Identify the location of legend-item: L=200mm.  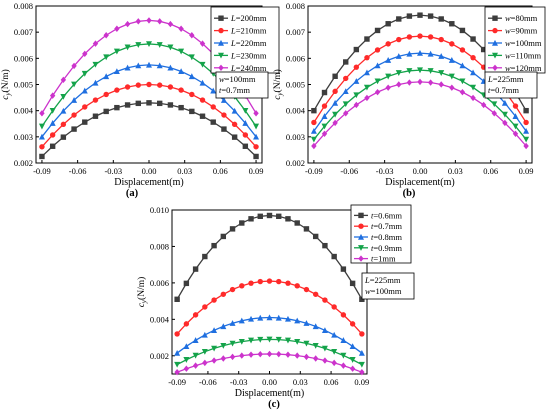
(240, 18).